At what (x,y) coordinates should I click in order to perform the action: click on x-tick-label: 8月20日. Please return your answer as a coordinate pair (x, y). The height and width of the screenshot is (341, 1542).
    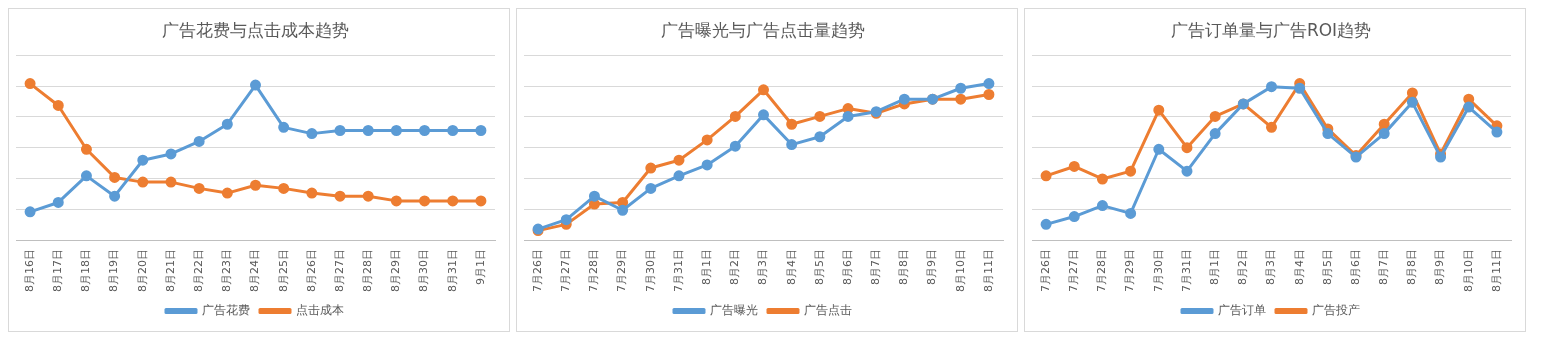
    Looking at the image, I should click on (142, 270).